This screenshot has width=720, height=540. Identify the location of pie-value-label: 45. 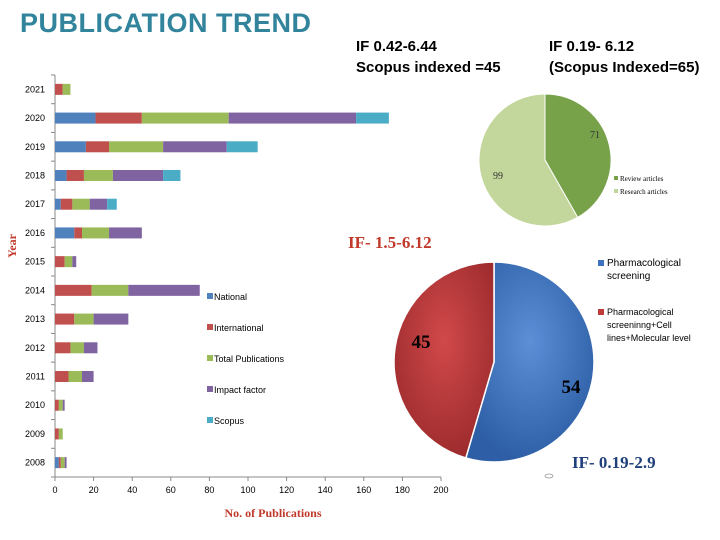
(421, 342).